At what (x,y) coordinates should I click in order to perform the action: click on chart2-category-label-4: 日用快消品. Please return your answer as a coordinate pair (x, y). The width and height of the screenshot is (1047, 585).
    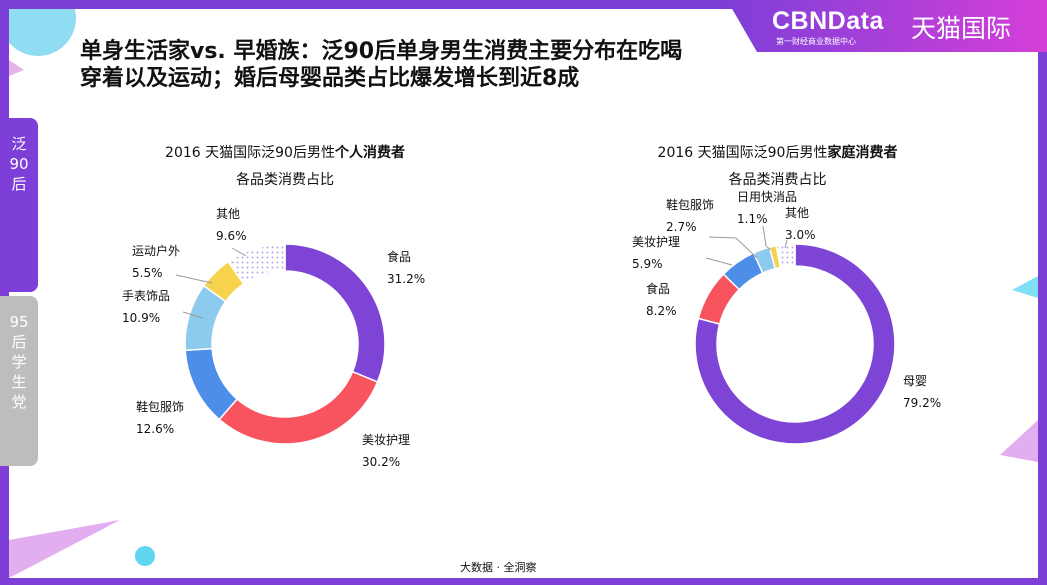
    Looking at the image, I should click on (767, 197).